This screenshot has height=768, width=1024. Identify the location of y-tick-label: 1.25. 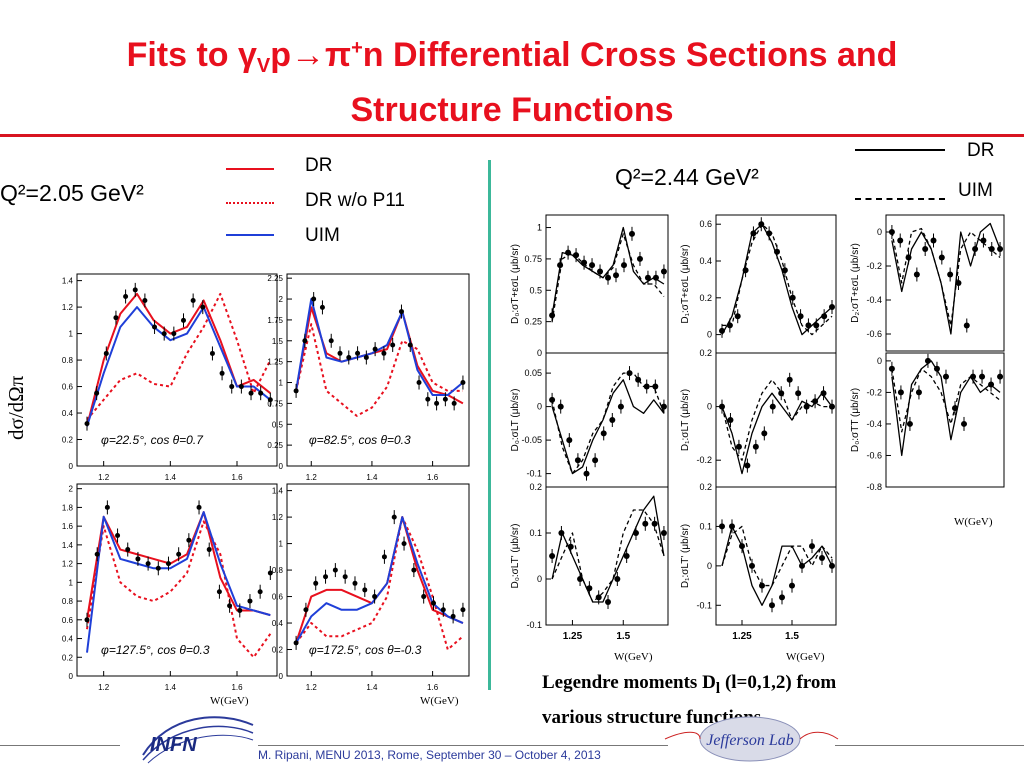
(275, 362).